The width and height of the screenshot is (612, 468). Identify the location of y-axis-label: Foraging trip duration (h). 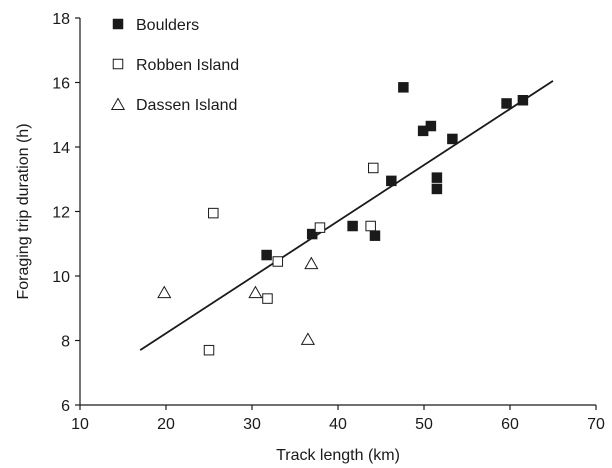
(23, 211).